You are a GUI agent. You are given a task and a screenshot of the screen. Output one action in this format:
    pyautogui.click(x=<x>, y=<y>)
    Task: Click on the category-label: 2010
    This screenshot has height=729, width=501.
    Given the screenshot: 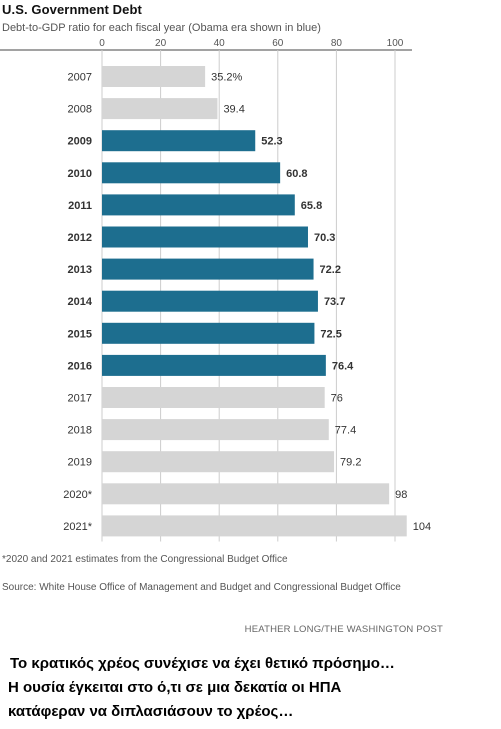 What is the action you would take?
    pyautogui.click(x=80, y=174)
    